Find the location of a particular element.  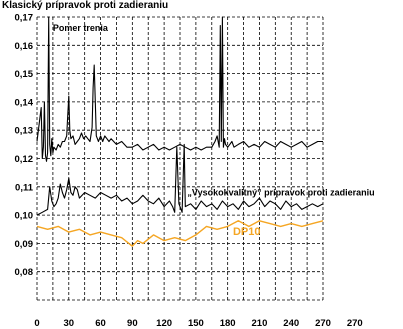

y-axis: 0,17 0,16 0,15 0,14 0,13 0,12 0,11 0,10 0,09 0,08 is located at coordinates (24, 146).